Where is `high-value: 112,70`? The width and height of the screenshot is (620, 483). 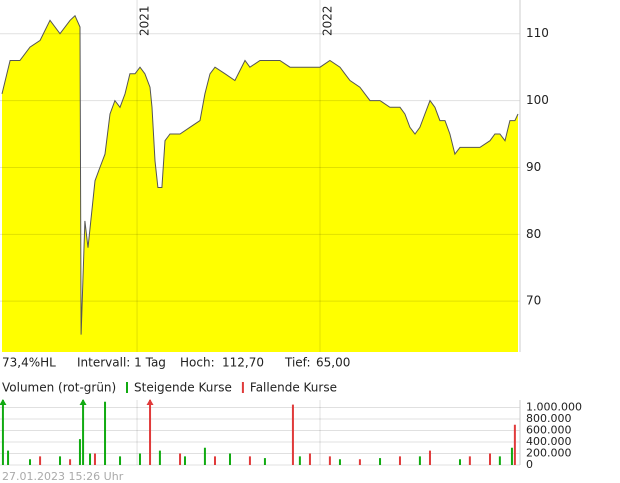 high-value: 112,70 is located at coordinates (243, 363).